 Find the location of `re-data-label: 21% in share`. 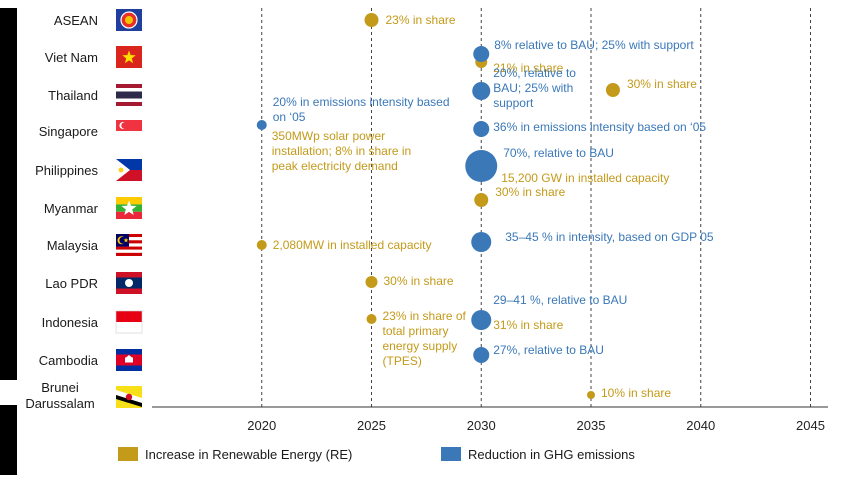

re-data-label: 21% in share is located at coordinates (528, 68).